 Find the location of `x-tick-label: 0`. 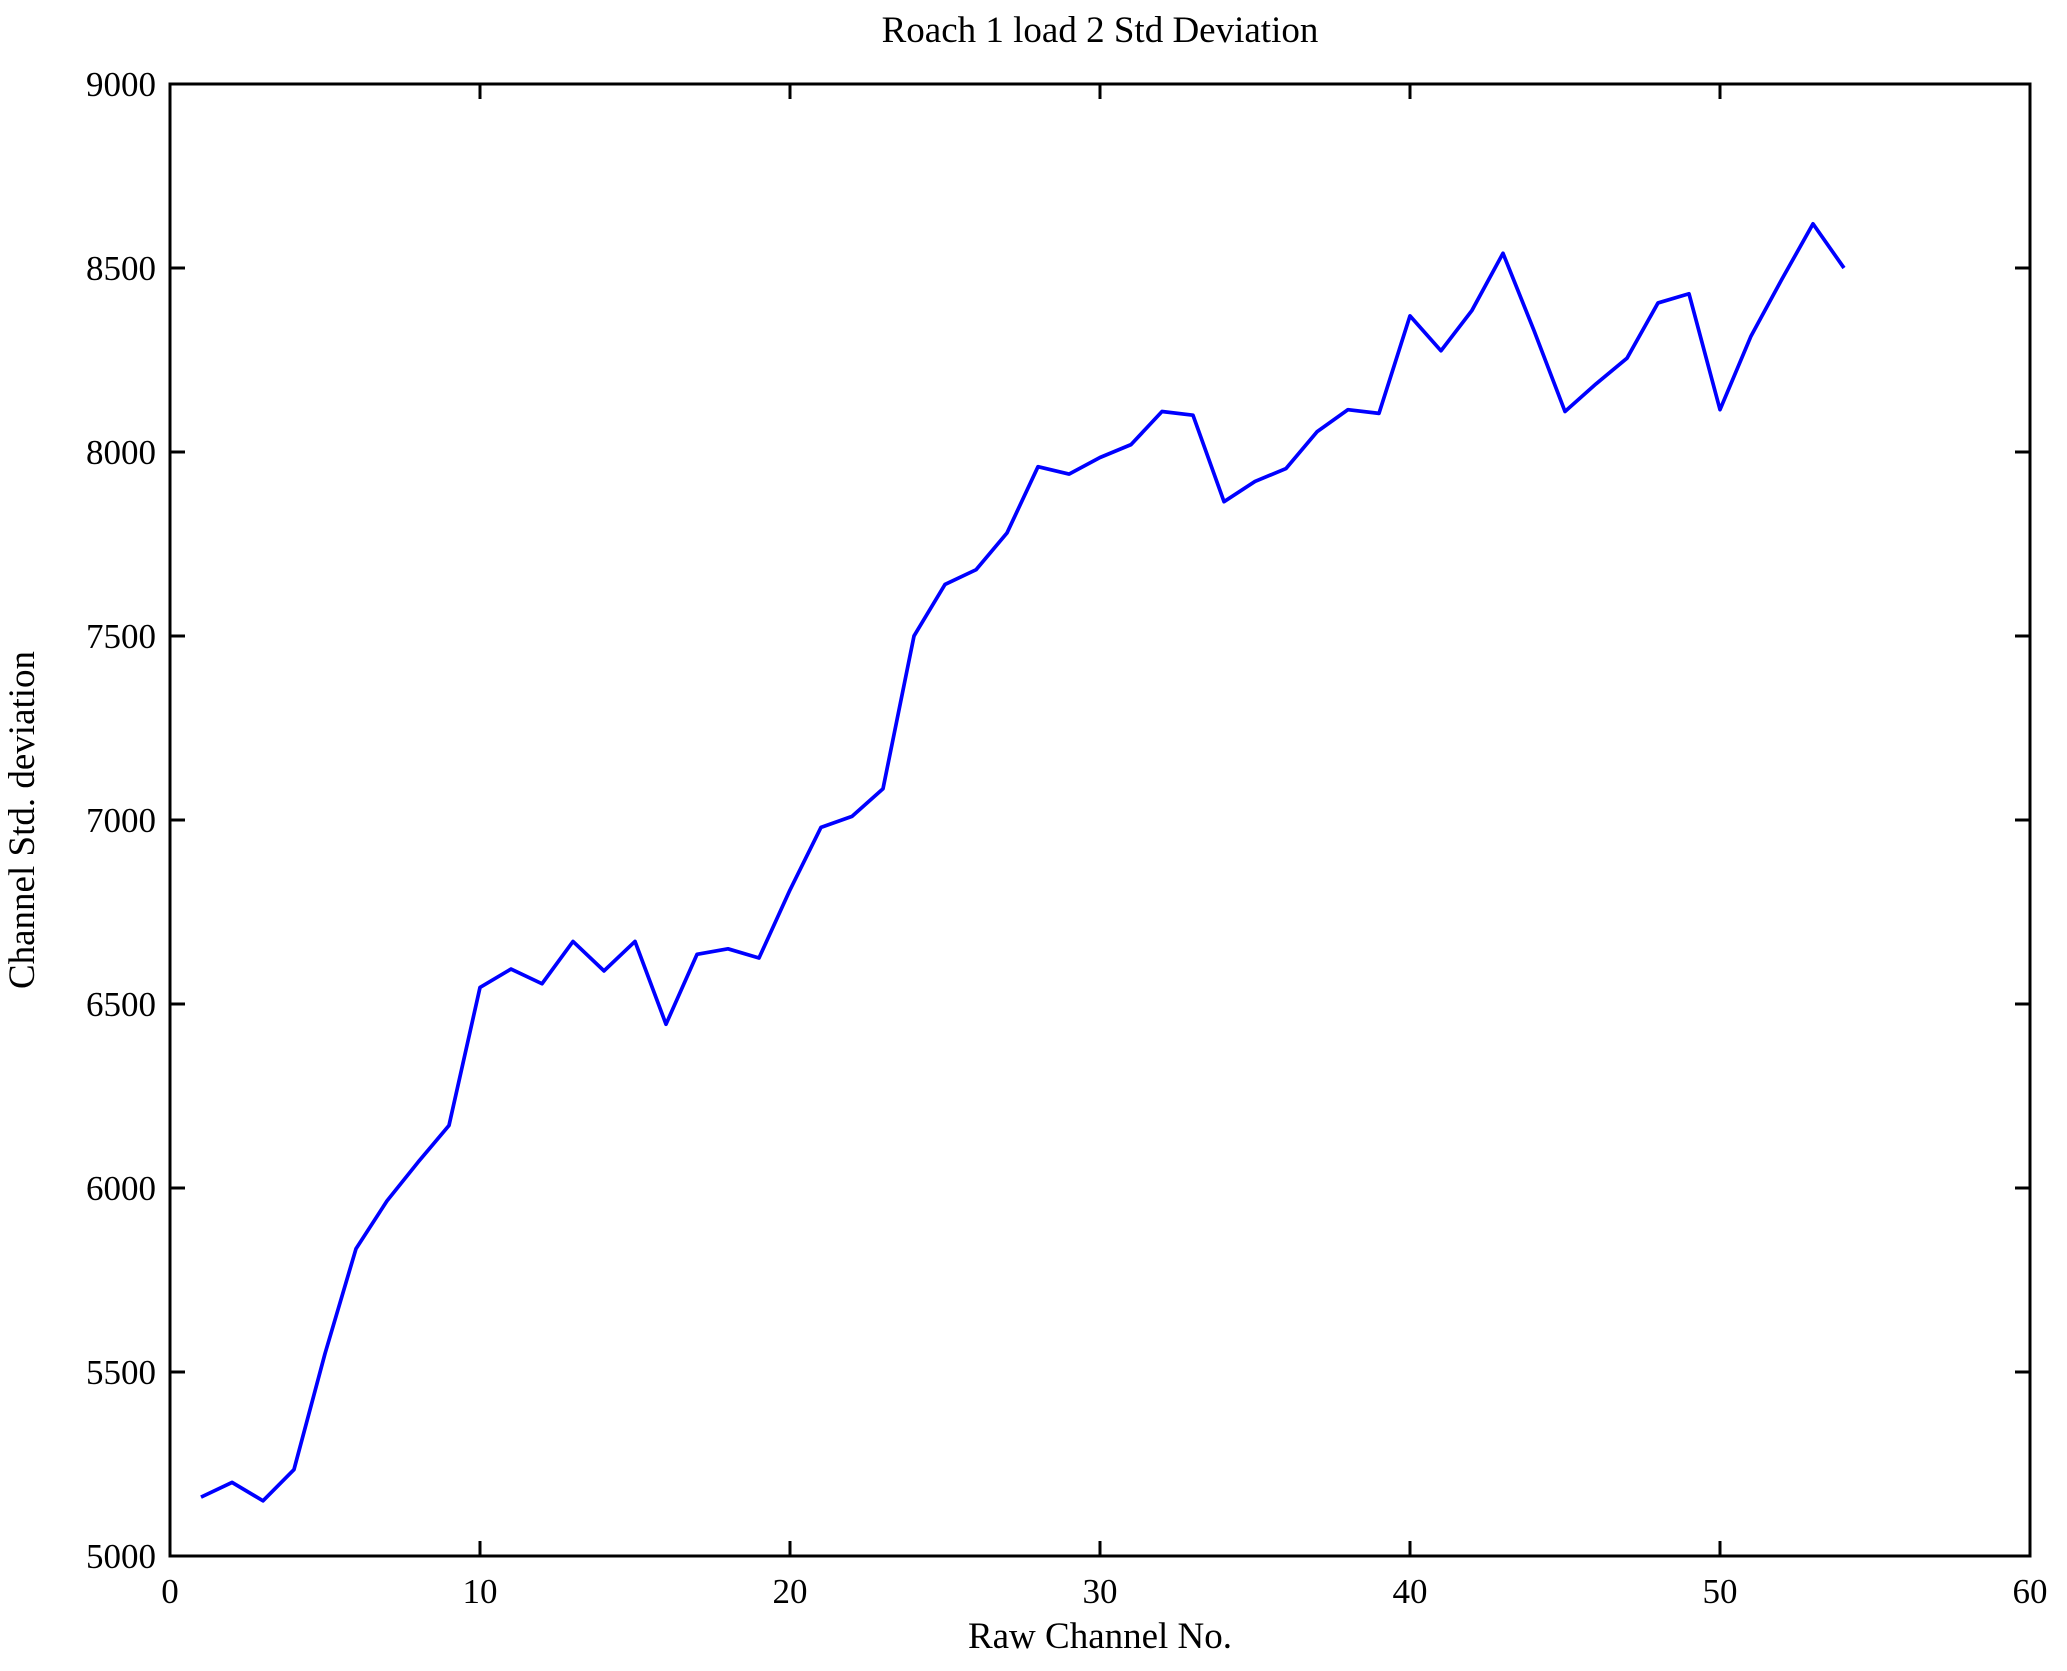

x-tick-label: 0 is located at coordinates (170, 1591).